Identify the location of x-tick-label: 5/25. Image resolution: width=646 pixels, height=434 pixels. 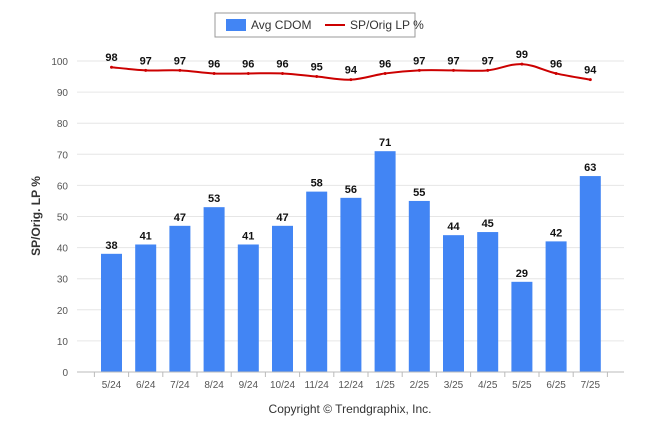
(522, 385).